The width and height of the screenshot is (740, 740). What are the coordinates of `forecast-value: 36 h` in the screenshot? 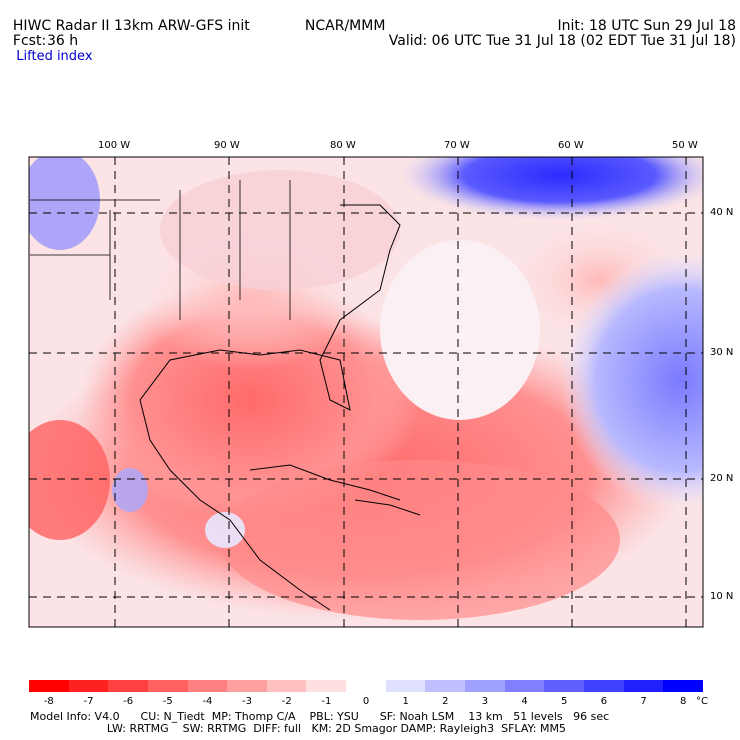 It's located at (63, 41).